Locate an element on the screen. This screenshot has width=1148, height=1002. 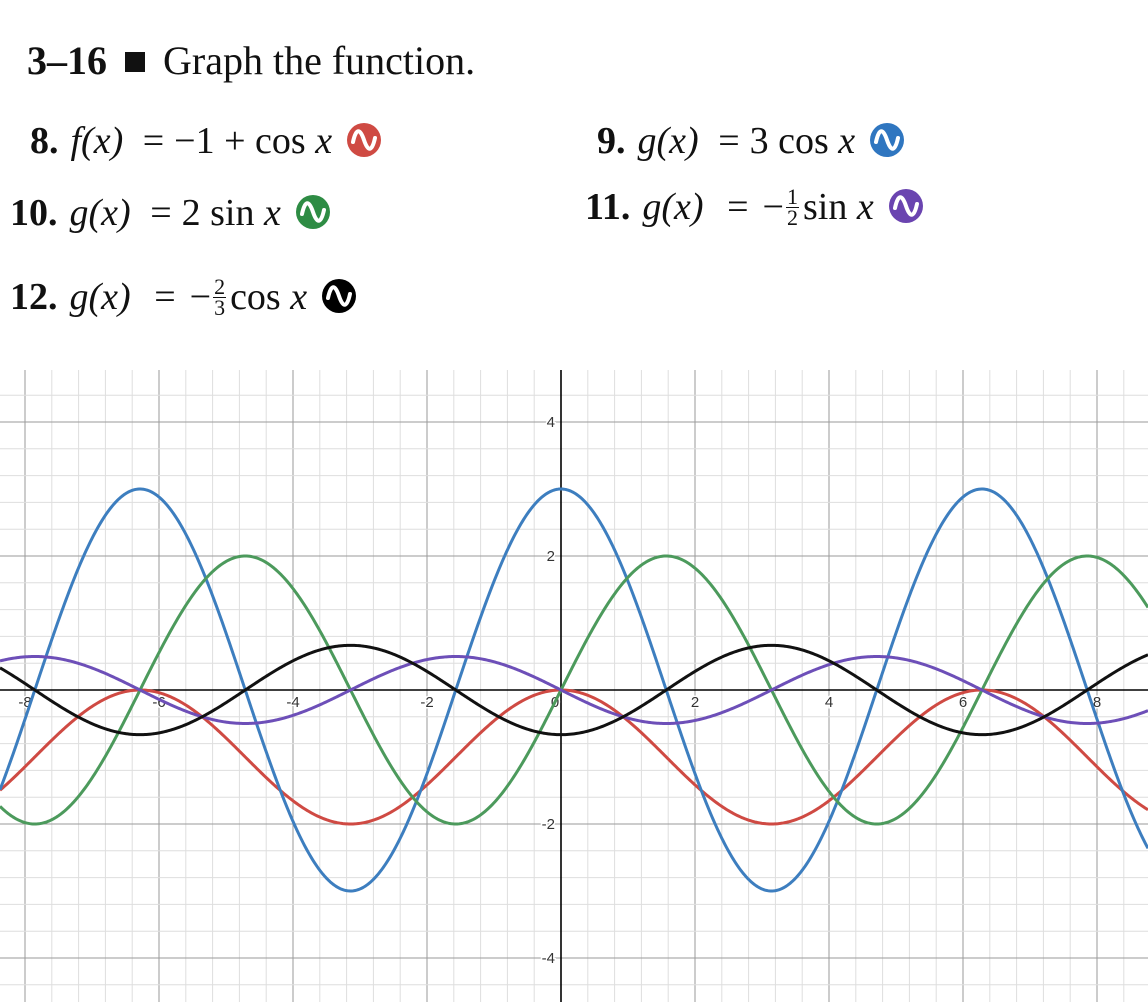
problem-8: 8. f(x) = −1 + cos x is located at coordinates (206, 141).